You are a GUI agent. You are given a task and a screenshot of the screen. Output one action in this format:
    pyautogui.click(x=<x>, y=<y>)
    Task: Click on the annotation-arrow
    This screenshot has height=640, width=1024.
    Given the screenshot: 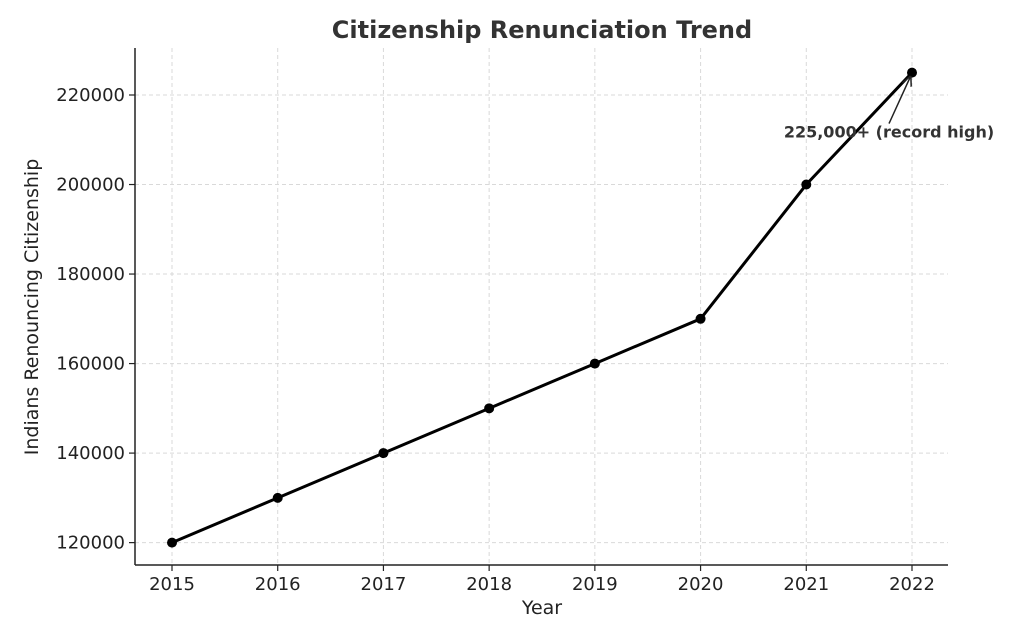 What is the action you would take?
    pyautogui.click(x=899, y=101)
    